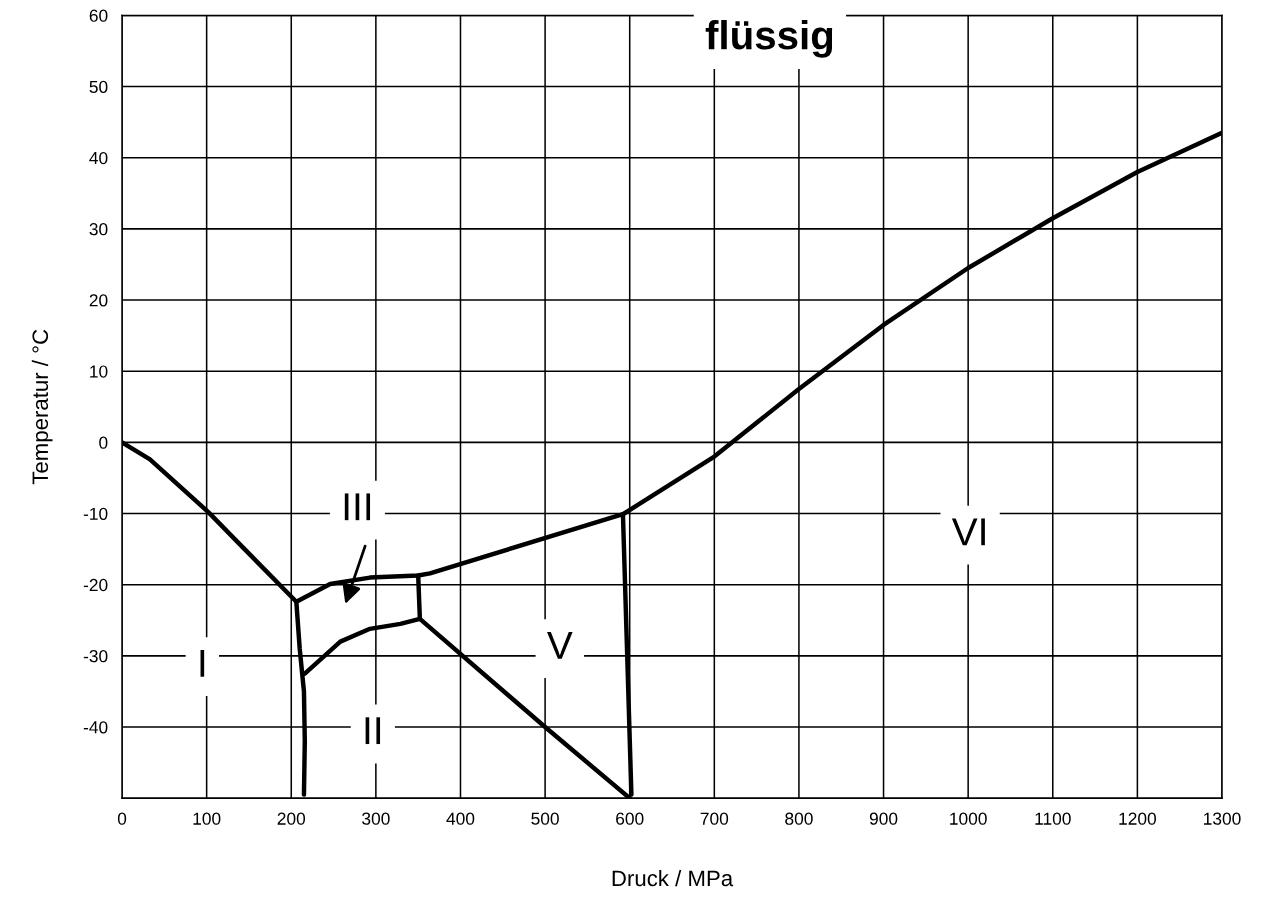  Describe the element at coordinates (95, 585) in the screenshot. I see `y-tick-label: -20` at that location.